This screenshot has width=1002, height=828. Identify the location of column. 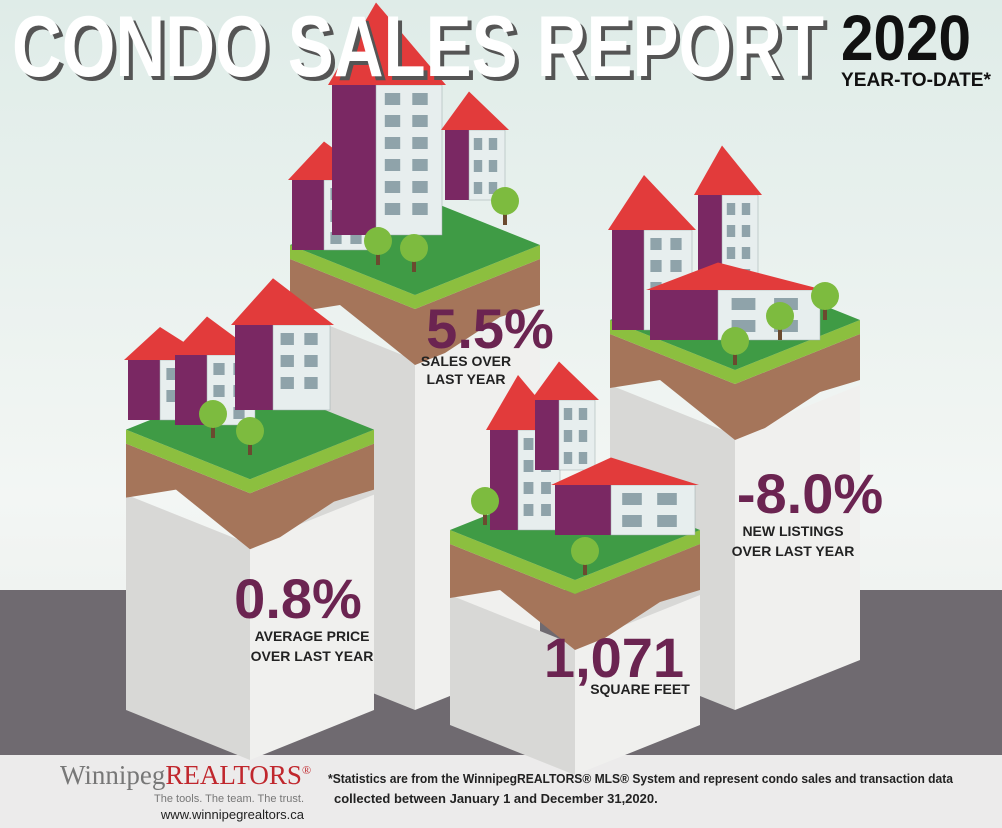
(249, 519).